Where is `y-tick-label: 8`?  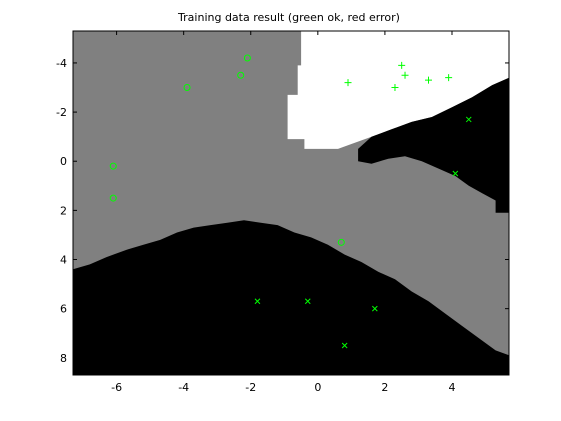
y-tick-label: 8 is located at coordinates (63, 358).